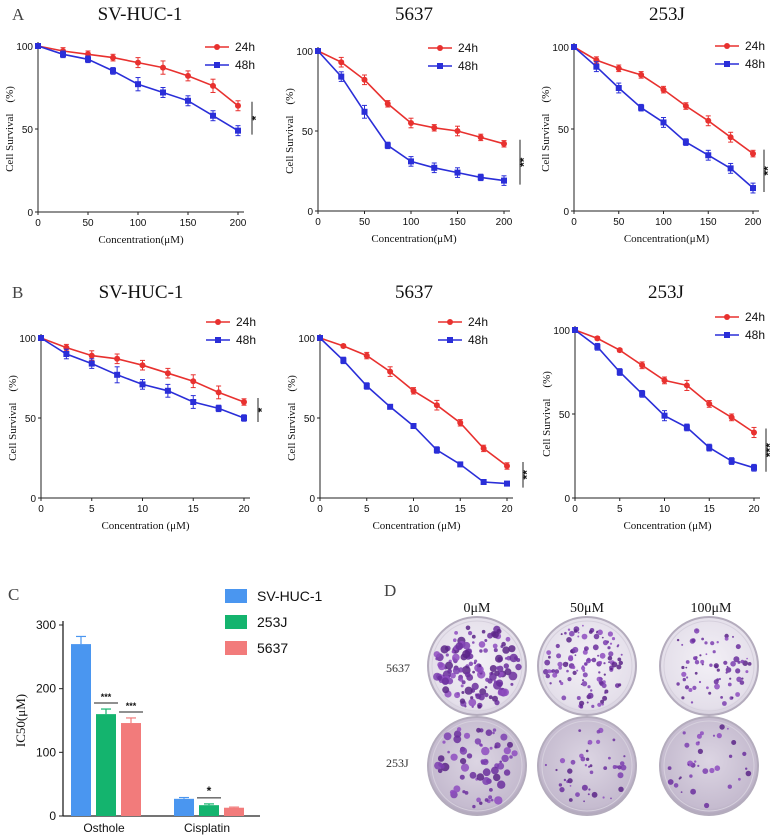 The image size is (777, 838). Describe the element at coordinates (184, 807) in the screenshot. I see `bar-sv-huc-1-cisplatin` at that location.